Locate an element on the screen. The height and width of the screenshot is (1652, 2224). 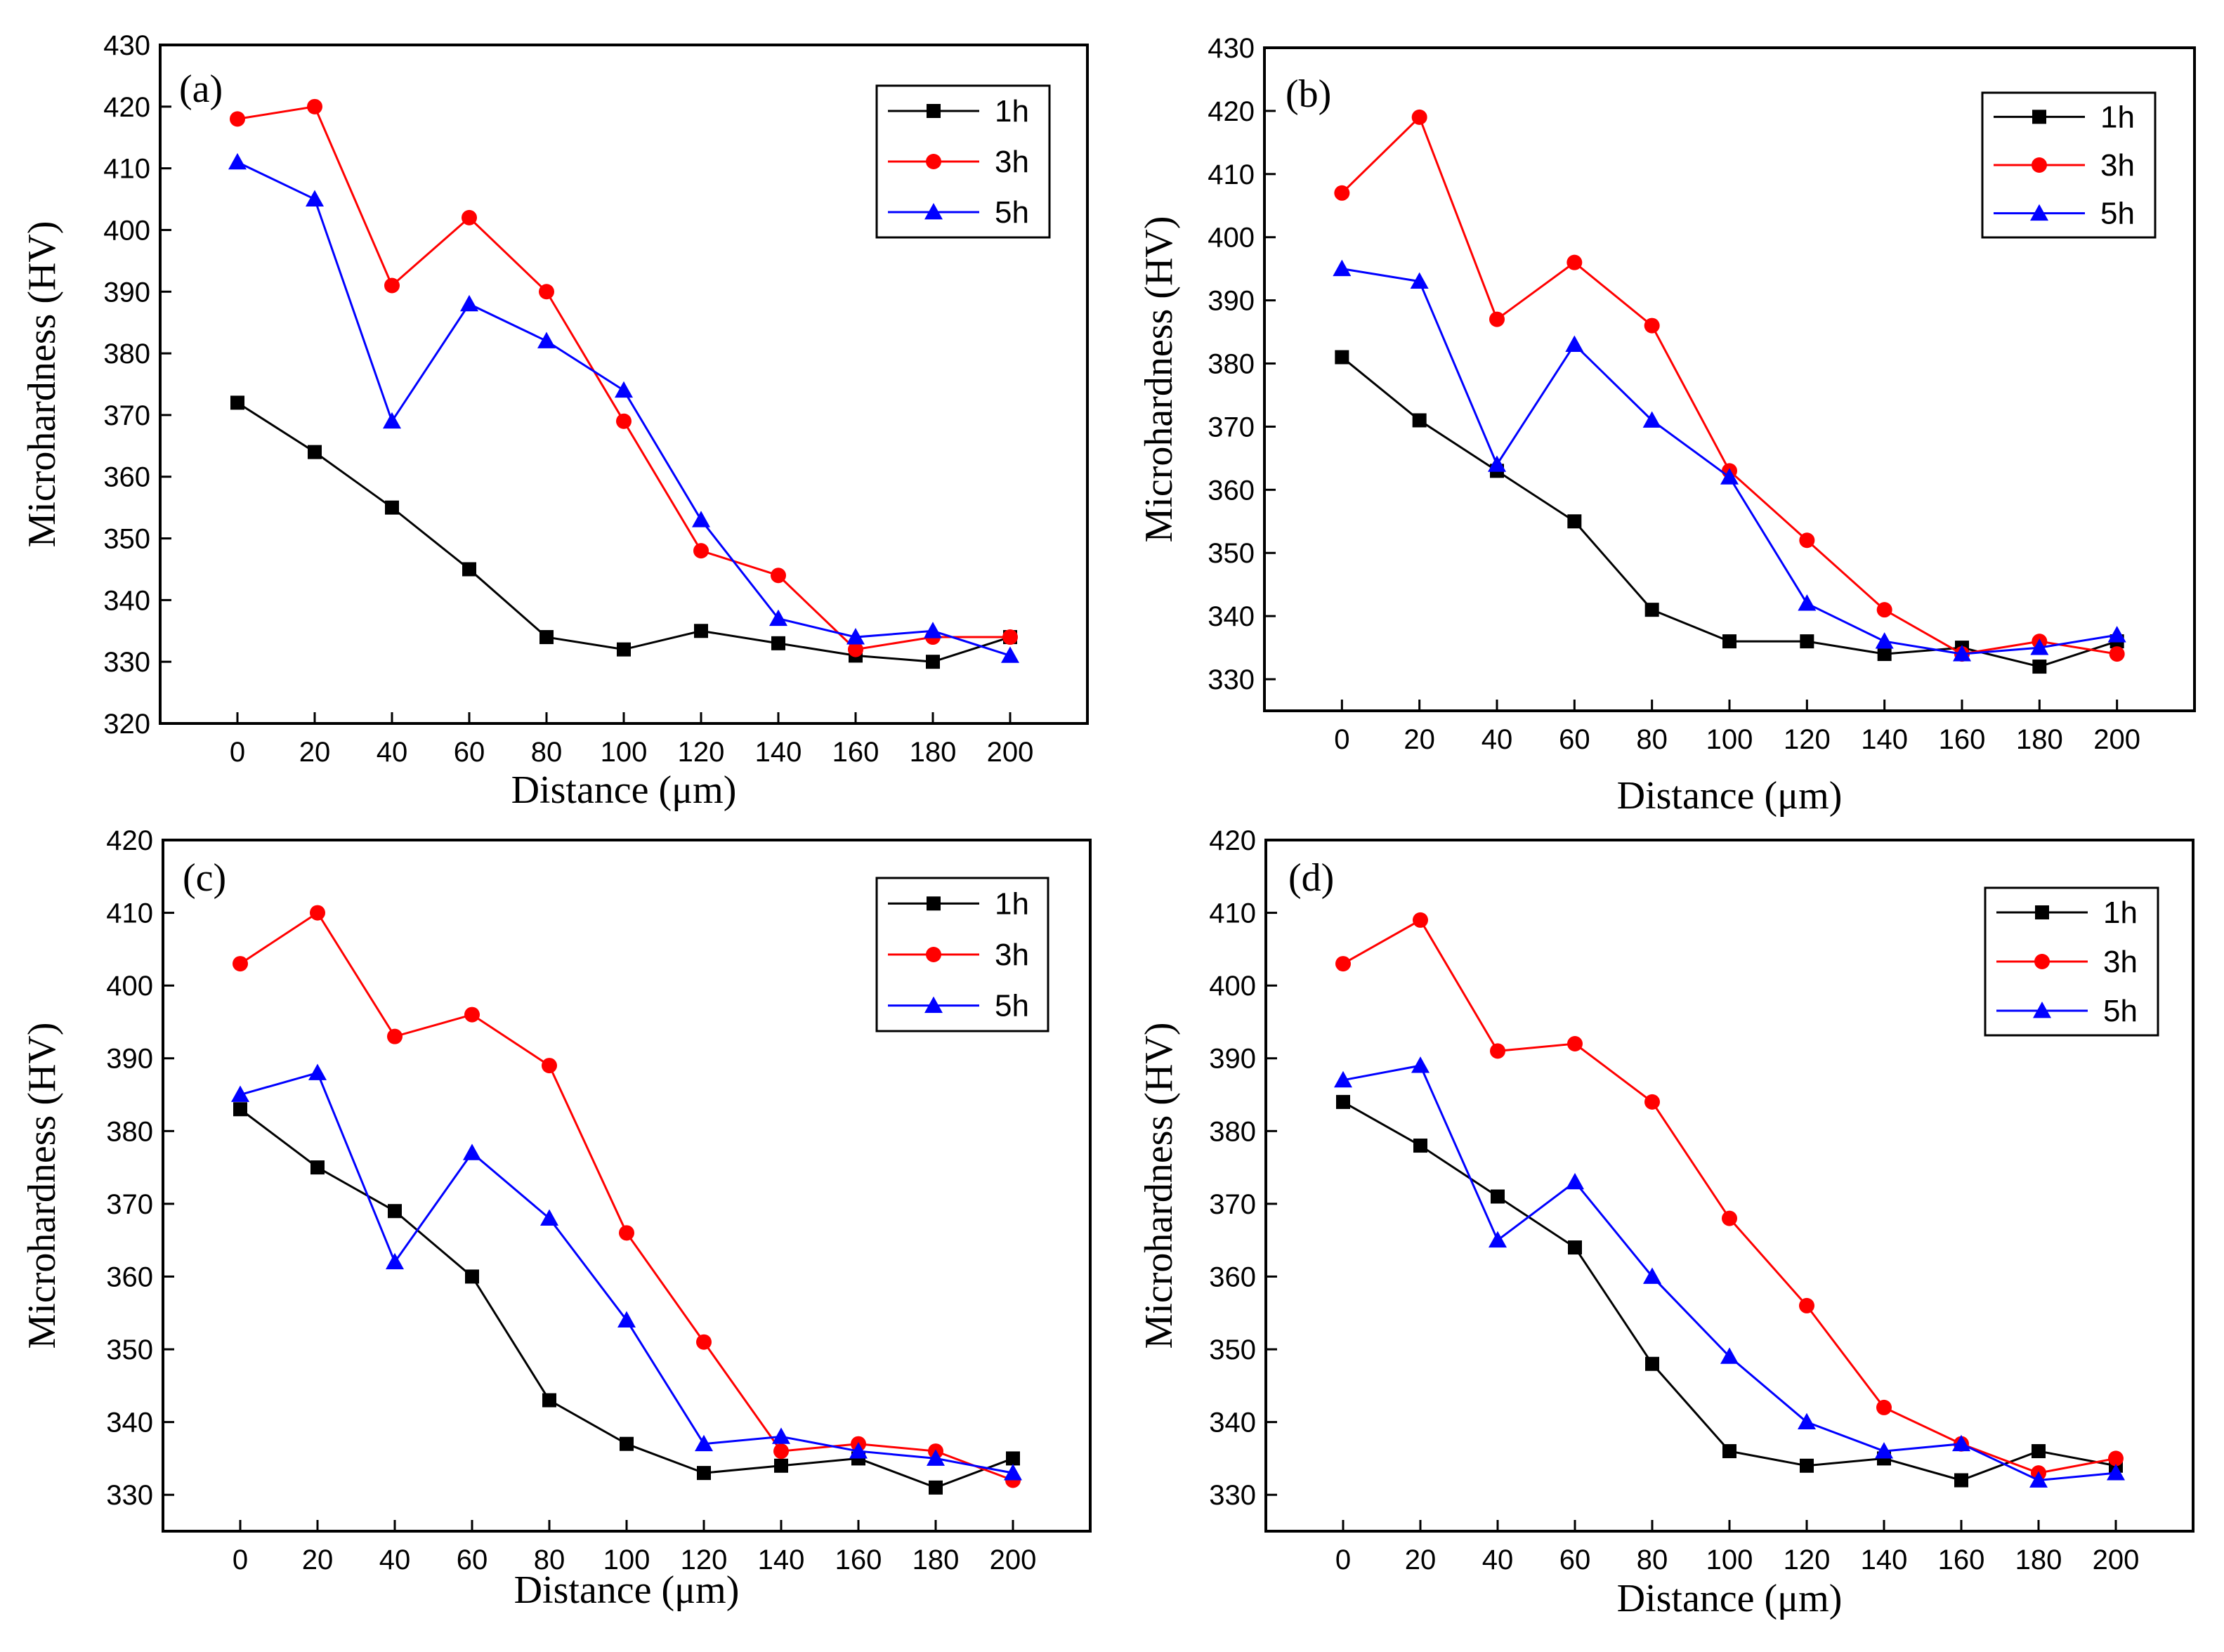
x-tick-label: 60 is located at coordinates (469, 752).